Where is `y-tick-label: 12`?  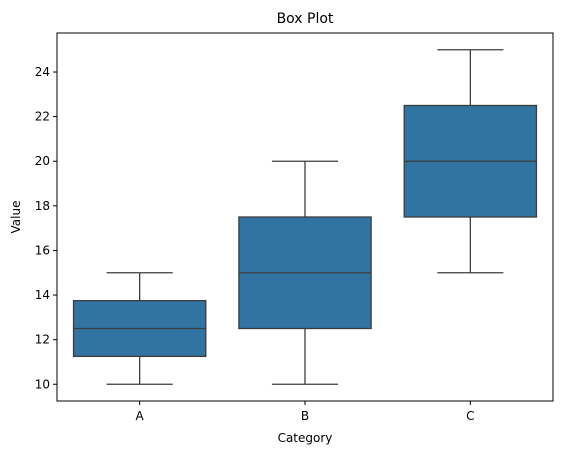
y-tick-label: 12 is located at coordinates (42, 340).